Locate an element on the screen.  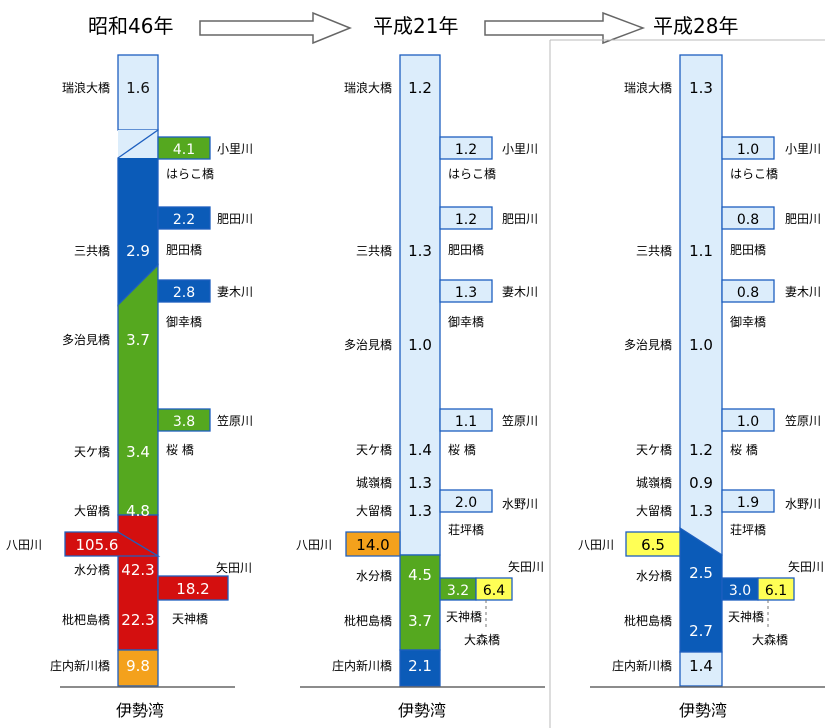
station-label: 城嶺橋 is located at coordinates (654, 483).